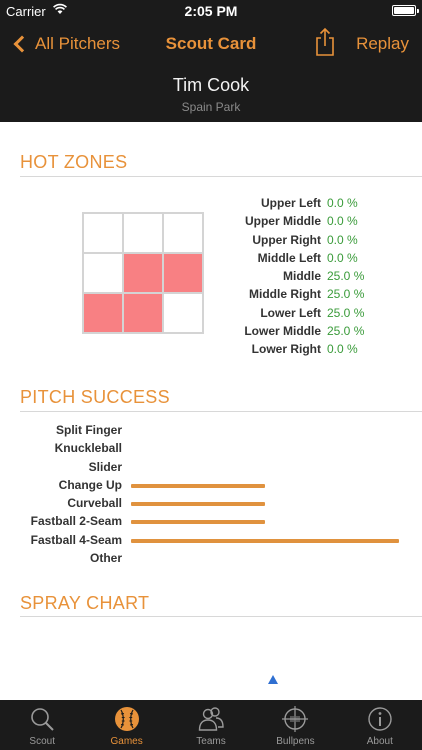  Describe the element at coordinates (211, 107) in the screenshot. I see `player-school: Spain Park` at that location.